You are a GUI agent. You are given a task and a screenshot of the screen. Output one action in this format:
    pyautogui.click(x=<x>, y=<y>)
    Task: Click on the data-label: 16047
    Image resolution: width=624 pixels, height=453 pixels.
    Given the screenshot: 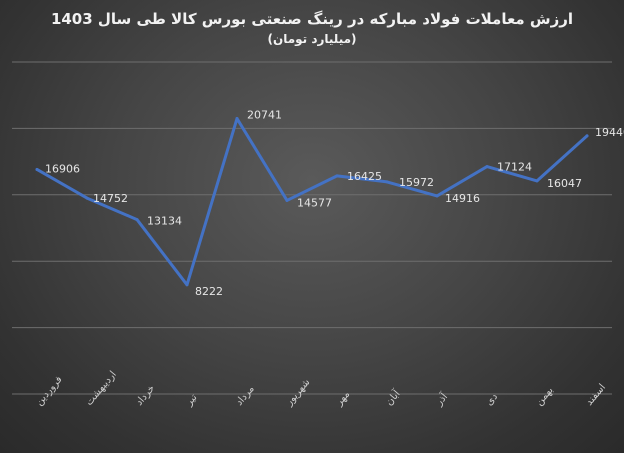 What is the action you would take?
    pyautogui.click(x=564, y=183)
    